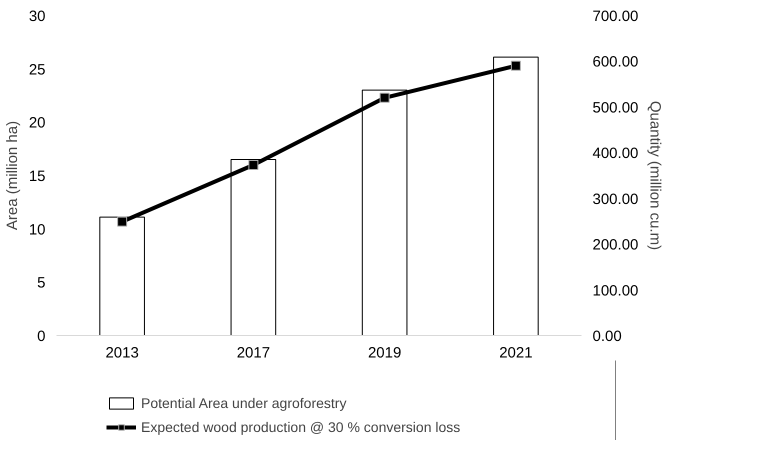 The image size is (758, 466). I want to click on x-tick-label: 2013, so click(122, 353).